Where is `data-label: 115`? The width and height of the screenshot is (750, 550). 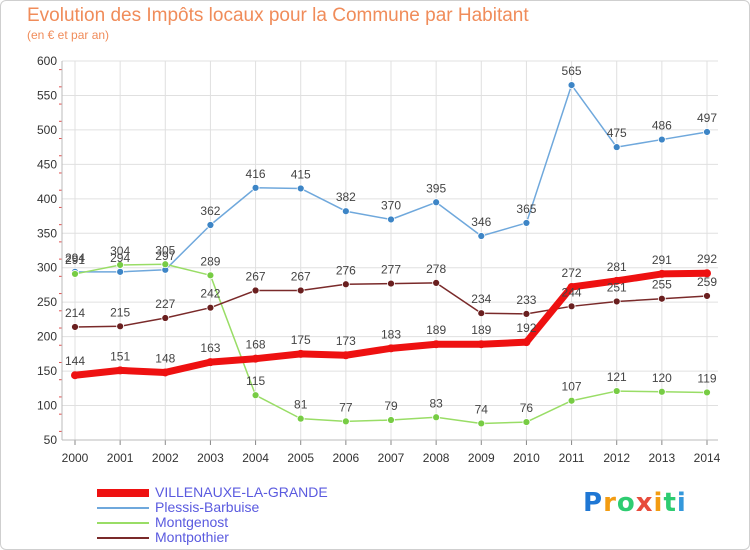 data-label: 115 is located at coordinates (255, 381).